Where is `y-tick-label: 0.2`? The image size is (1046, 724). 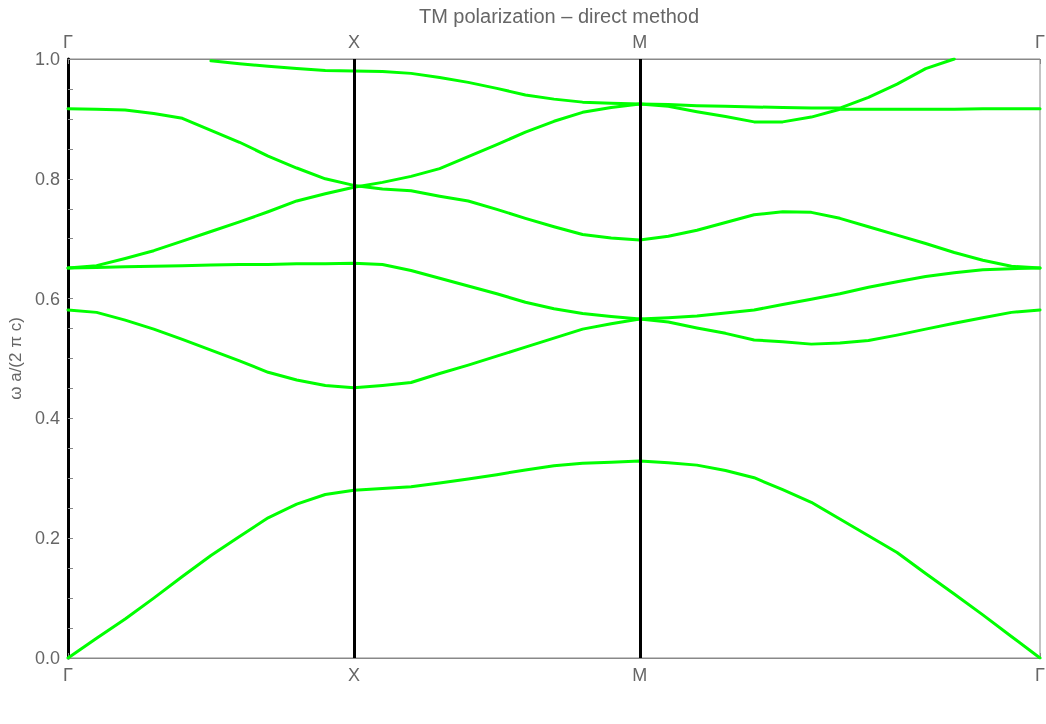 y-tick-label: 0.2 is located at coordinates (47, 538).